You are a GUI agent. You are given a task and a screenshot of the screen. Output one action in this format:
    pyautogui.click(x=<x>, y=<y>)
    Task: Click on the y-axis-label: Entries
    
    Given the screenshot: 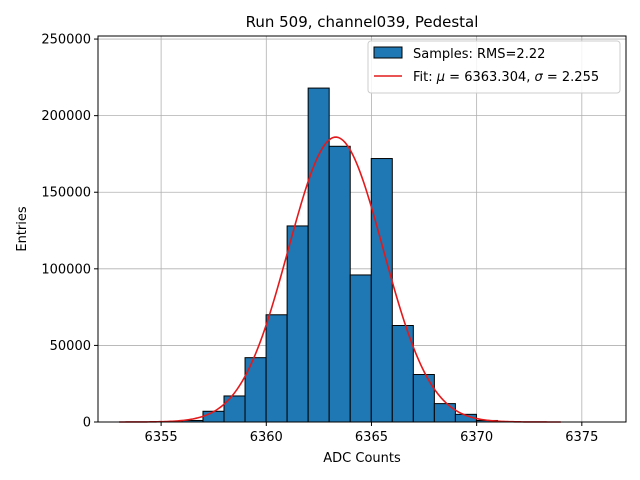 What is the action you would take?
    pyautogui.click(x=22, y=229)
    